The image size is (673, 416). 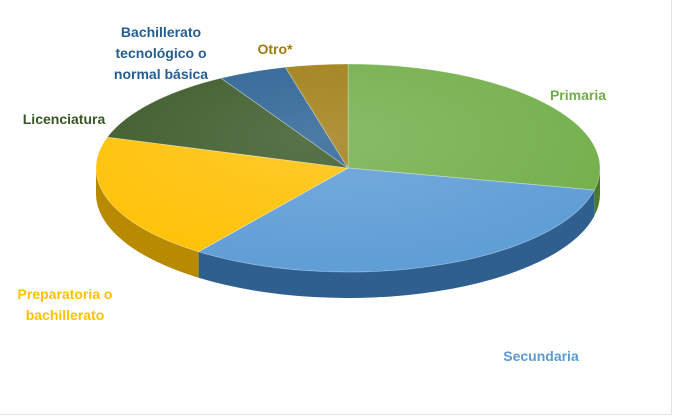 I want to click on data-label-1: Secundaria, so click(x=541, y=356).